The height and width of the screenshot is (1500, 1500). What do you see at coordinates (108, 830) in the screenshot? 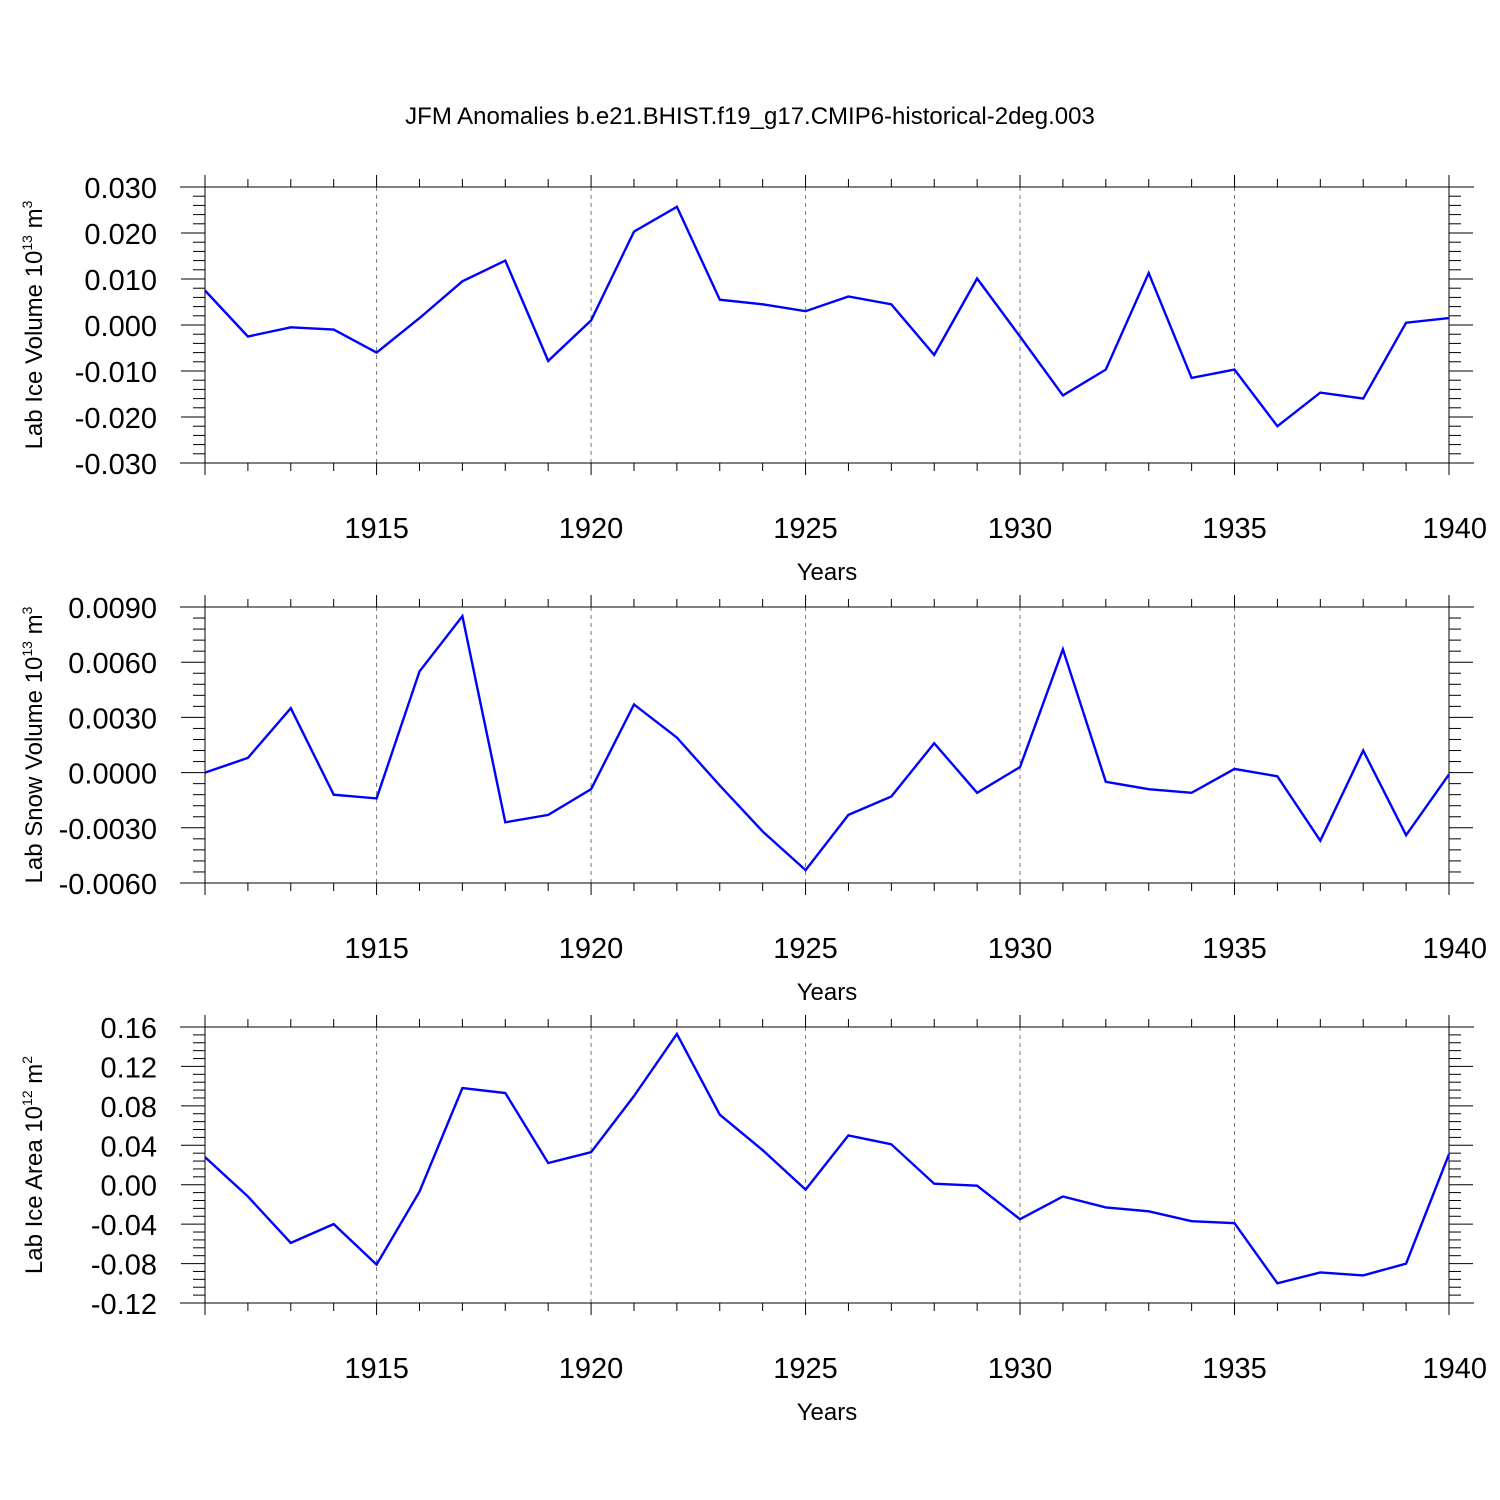
I see `y-tick-label: -0.0030` at bounding box center [108, 830].